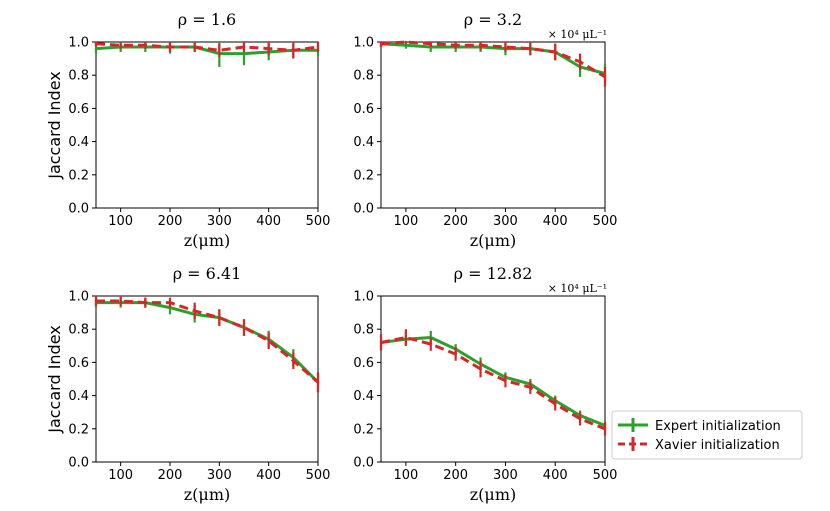  What do you see at coordinates (717, 445) in the screenshot?
I see `legend-label-xavier: Xavier initialization` at bounding box center [717, 445].